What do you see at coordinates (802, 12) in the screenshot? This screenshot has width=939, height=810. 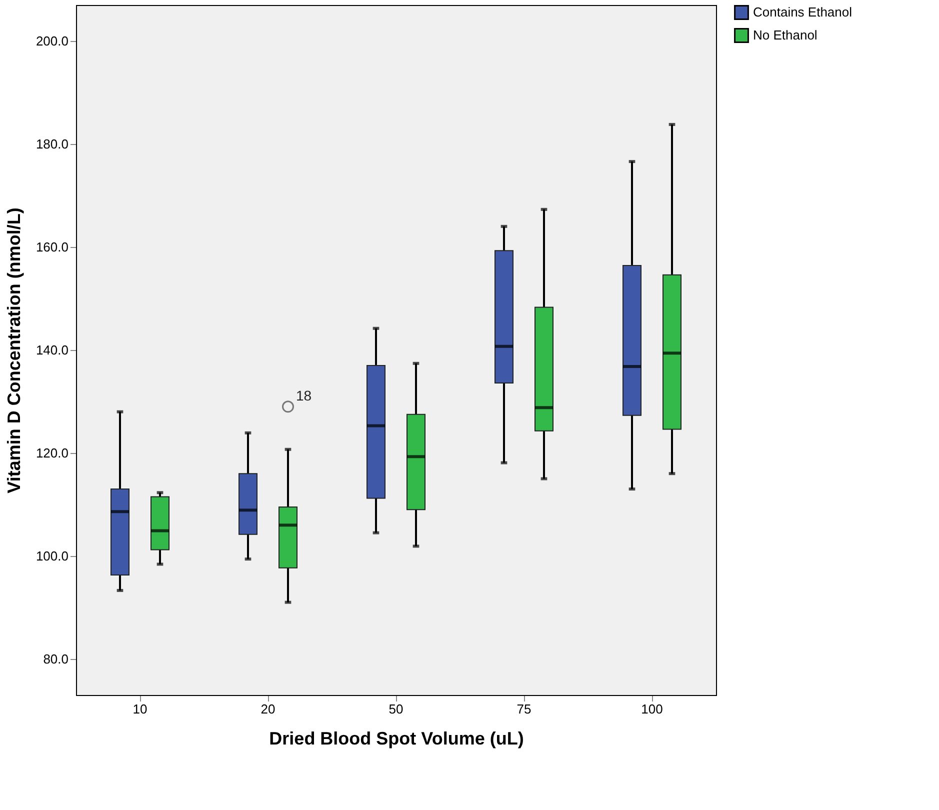 I see `legend-label: Contains Ethanol` at bounding box center [802, 12].